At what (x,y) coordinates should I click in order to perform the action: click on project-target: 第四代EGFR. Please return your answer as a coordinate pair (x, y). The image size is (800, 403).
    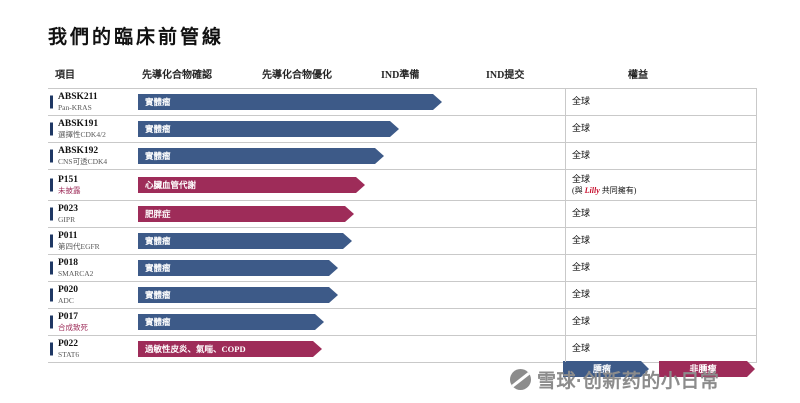
    Looking at the image, I should click on (79, 247).